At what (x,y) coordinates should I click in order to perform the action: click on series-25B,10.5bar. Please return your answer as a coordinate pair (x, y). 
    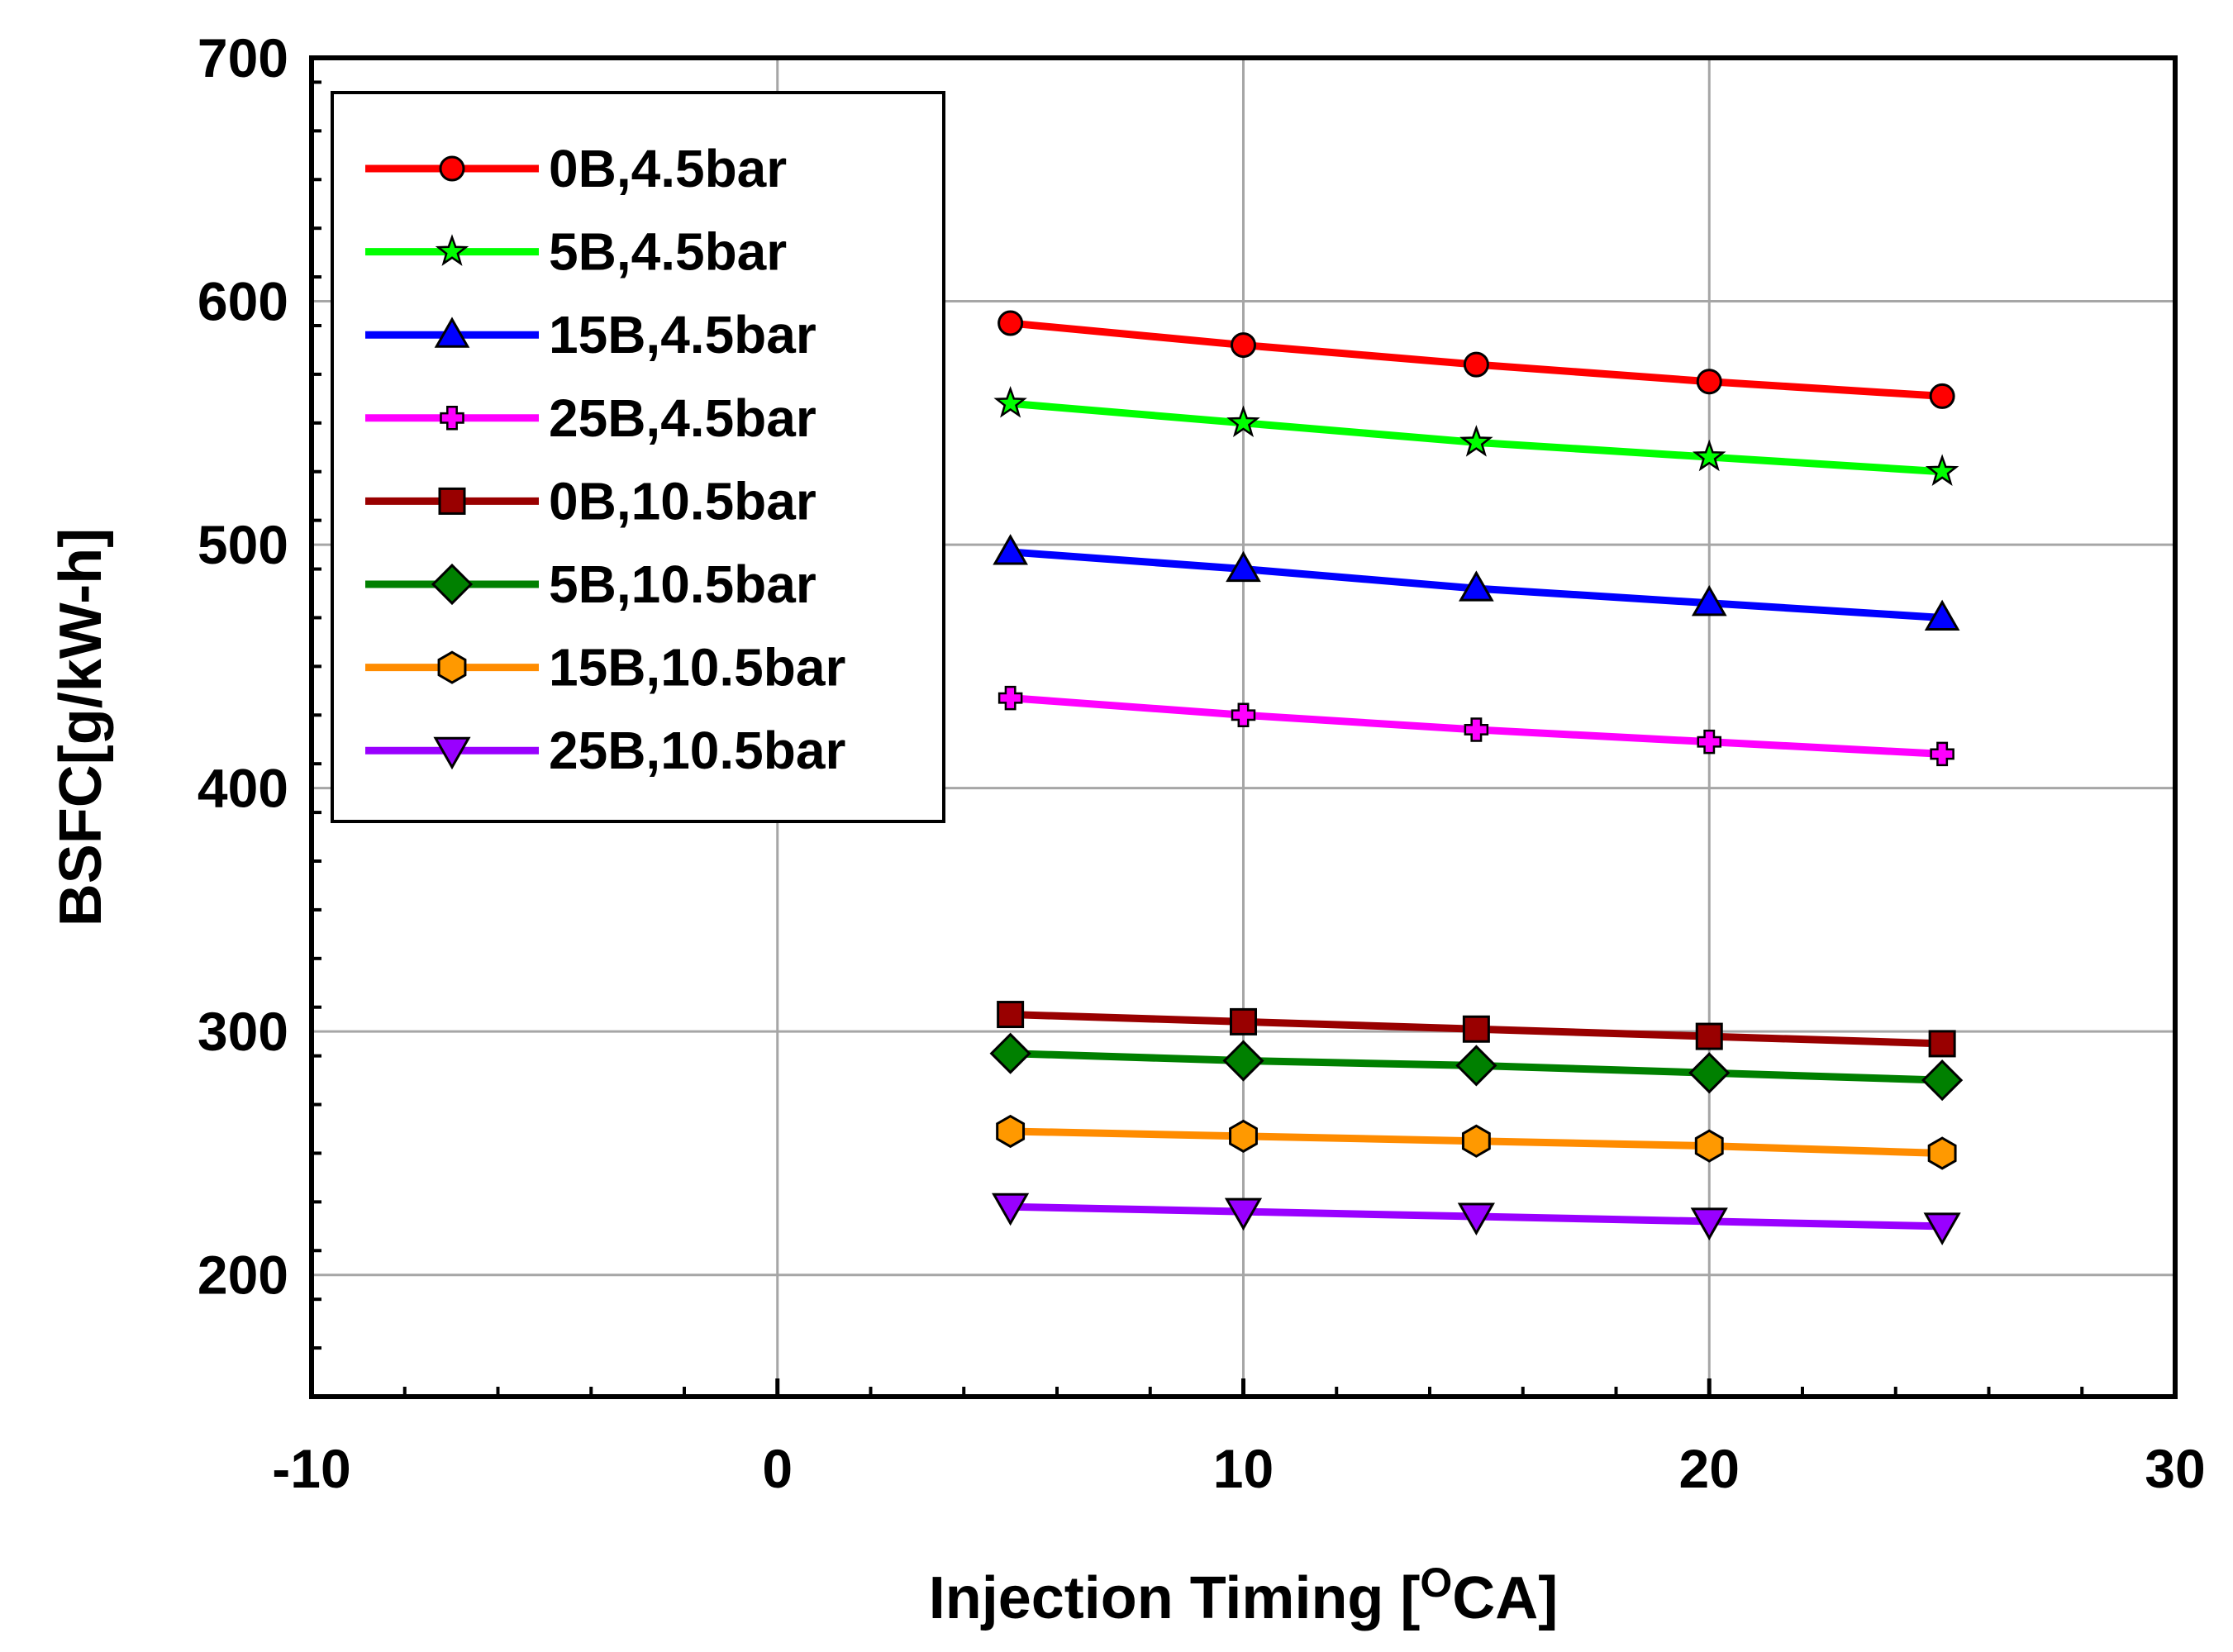
    Looking at the image, I should click on (1477, 1219).